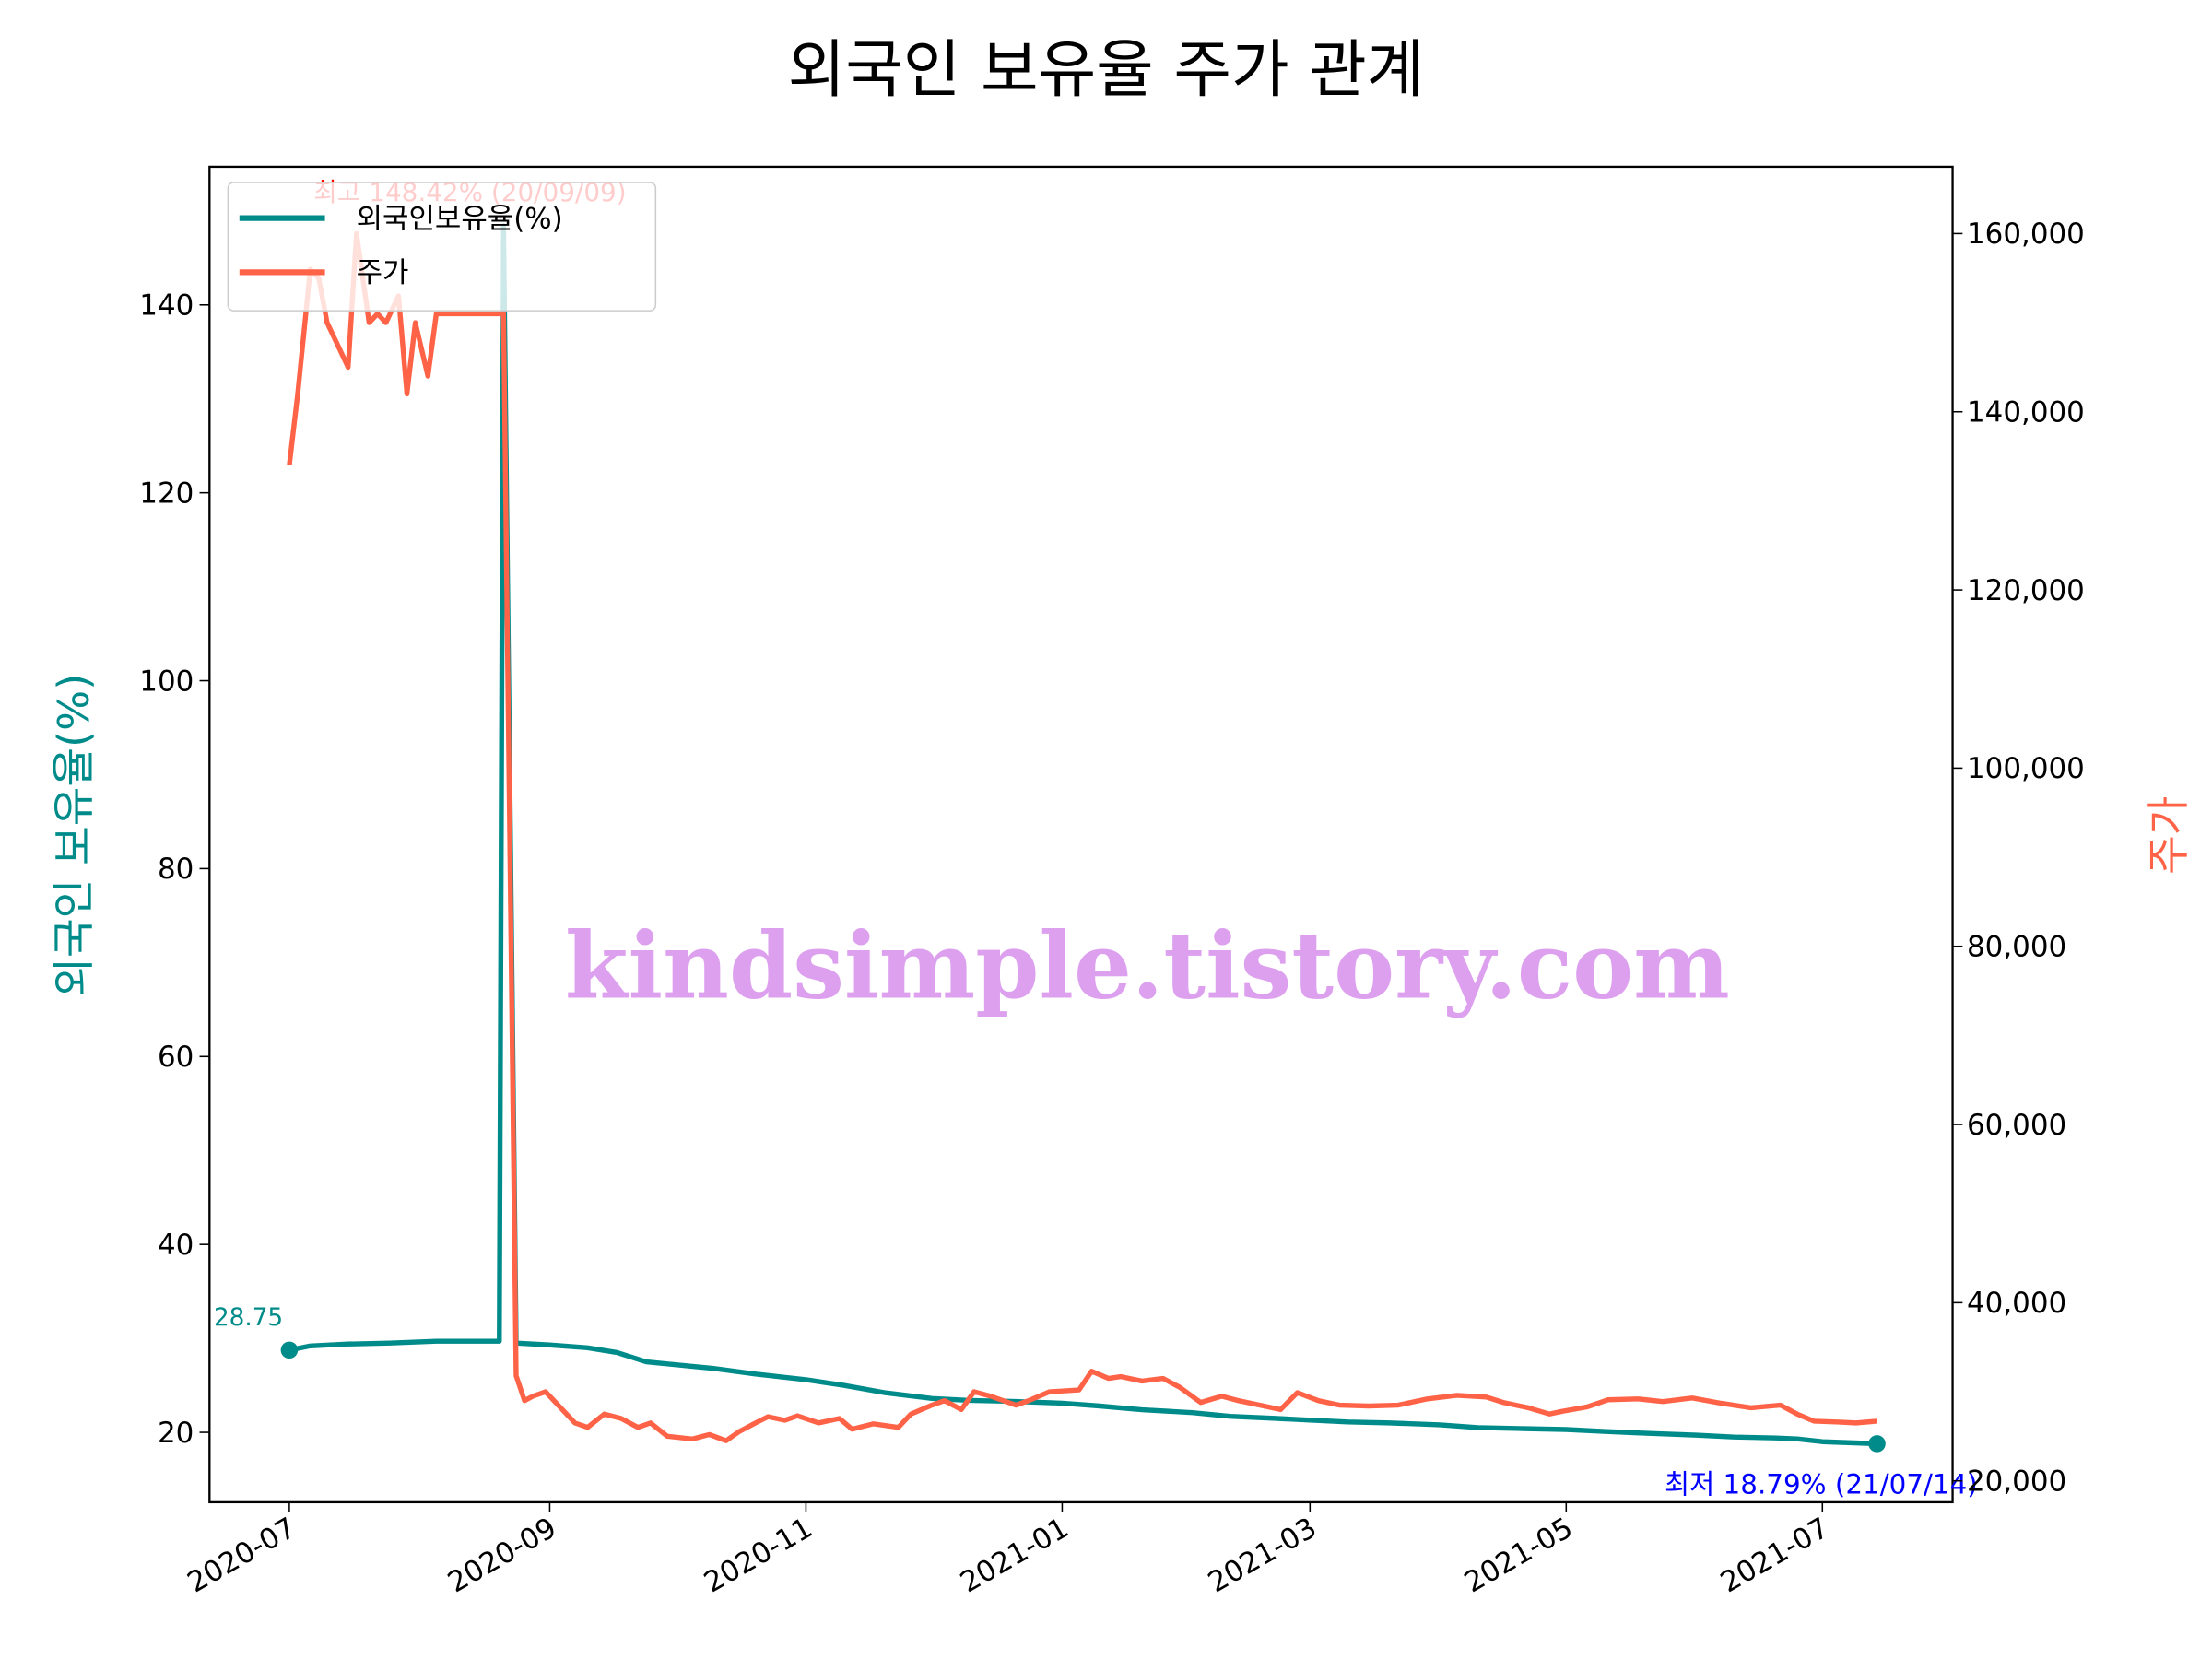  What do you see at coordinates (1821, 1484) in the screenshot?
I see `min-annotation: 최저 18.79% (21/07/14)` at bounding box center [1821, 1484].